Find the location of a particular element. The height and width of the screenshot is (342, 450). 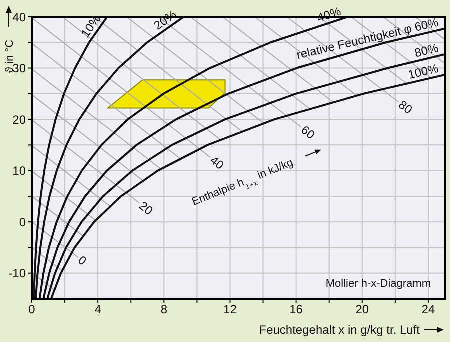

x-tick-label: 8 is located at coordinates (164, 309).